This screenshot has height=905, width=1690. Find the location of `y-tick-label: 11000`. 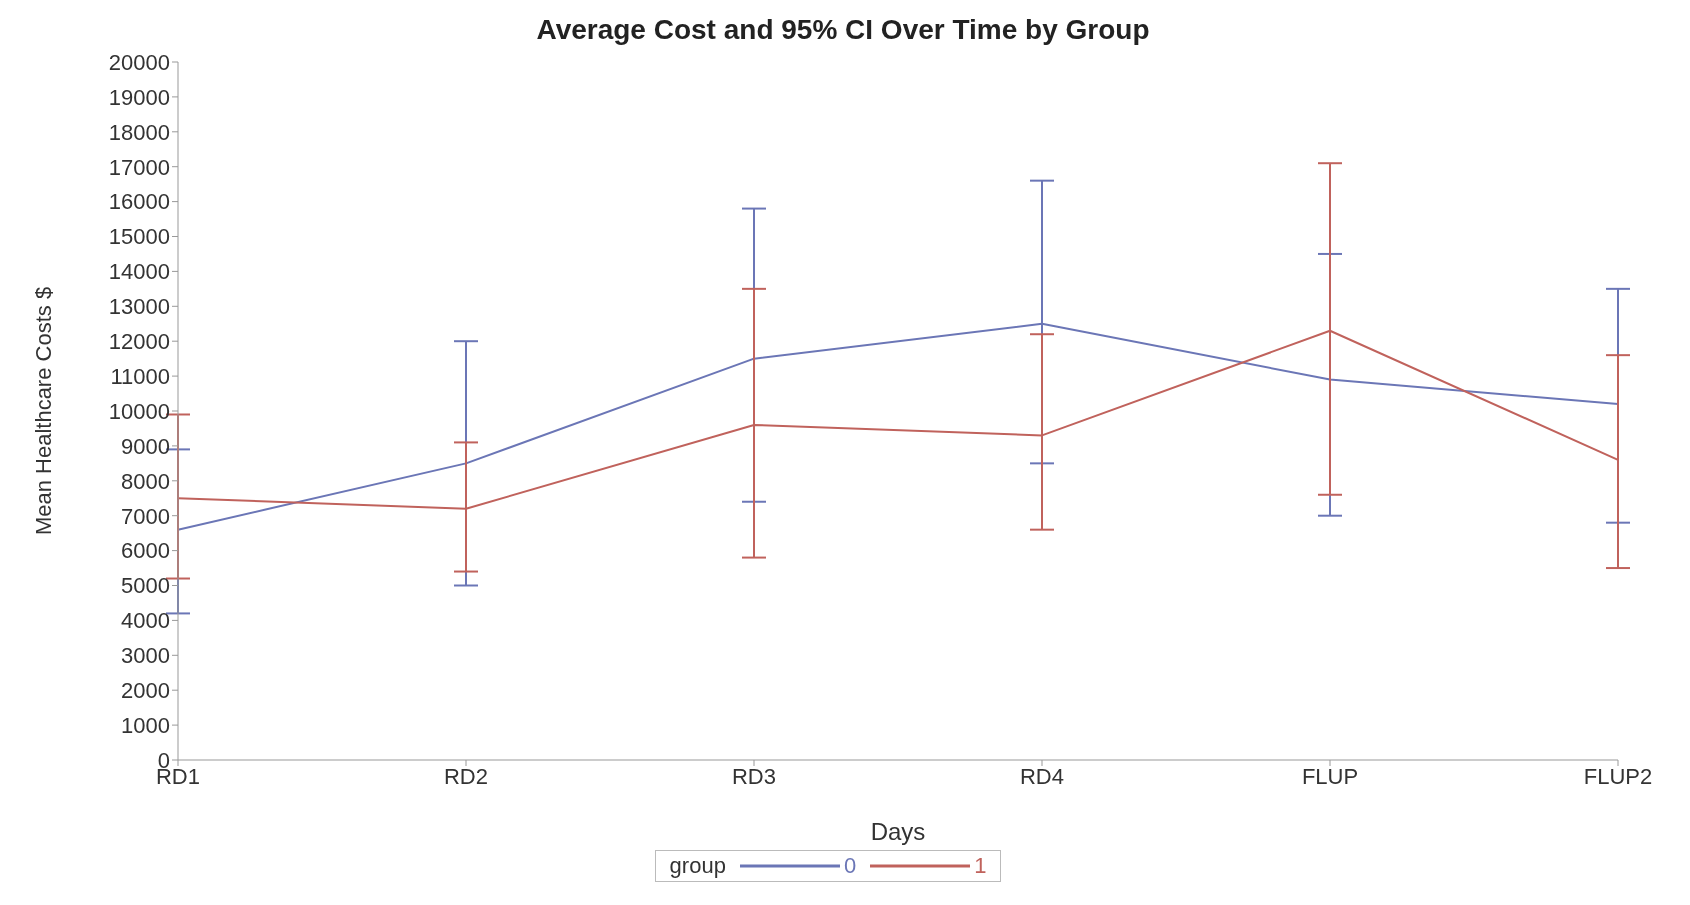

y-tick-label: 11000 is located at coordinates (140, 376).